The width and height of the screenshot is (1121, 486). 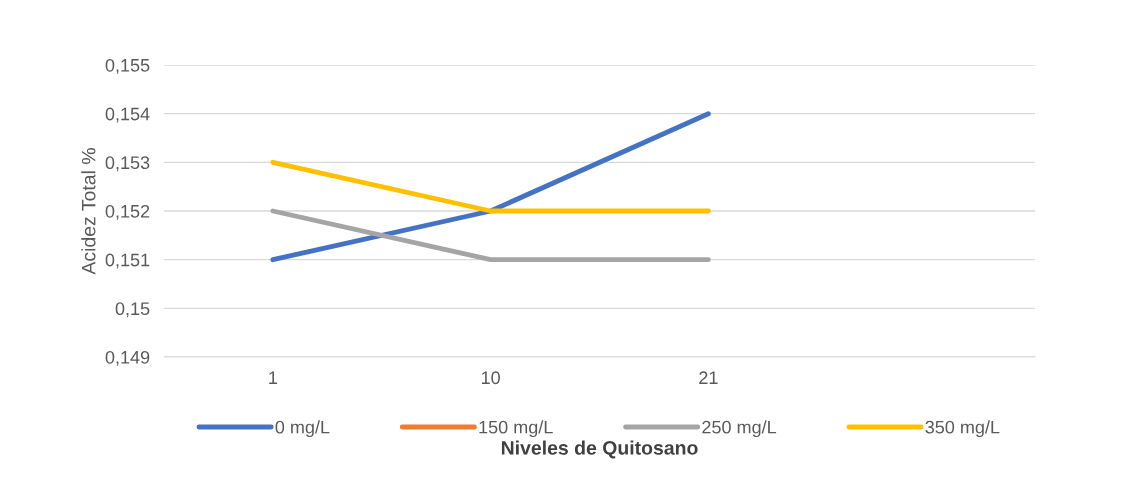 What do you see at coordinates (127, 164) in the screenshot?
I see `y-tick-label: 0,153` at bounding box center [127, 164].